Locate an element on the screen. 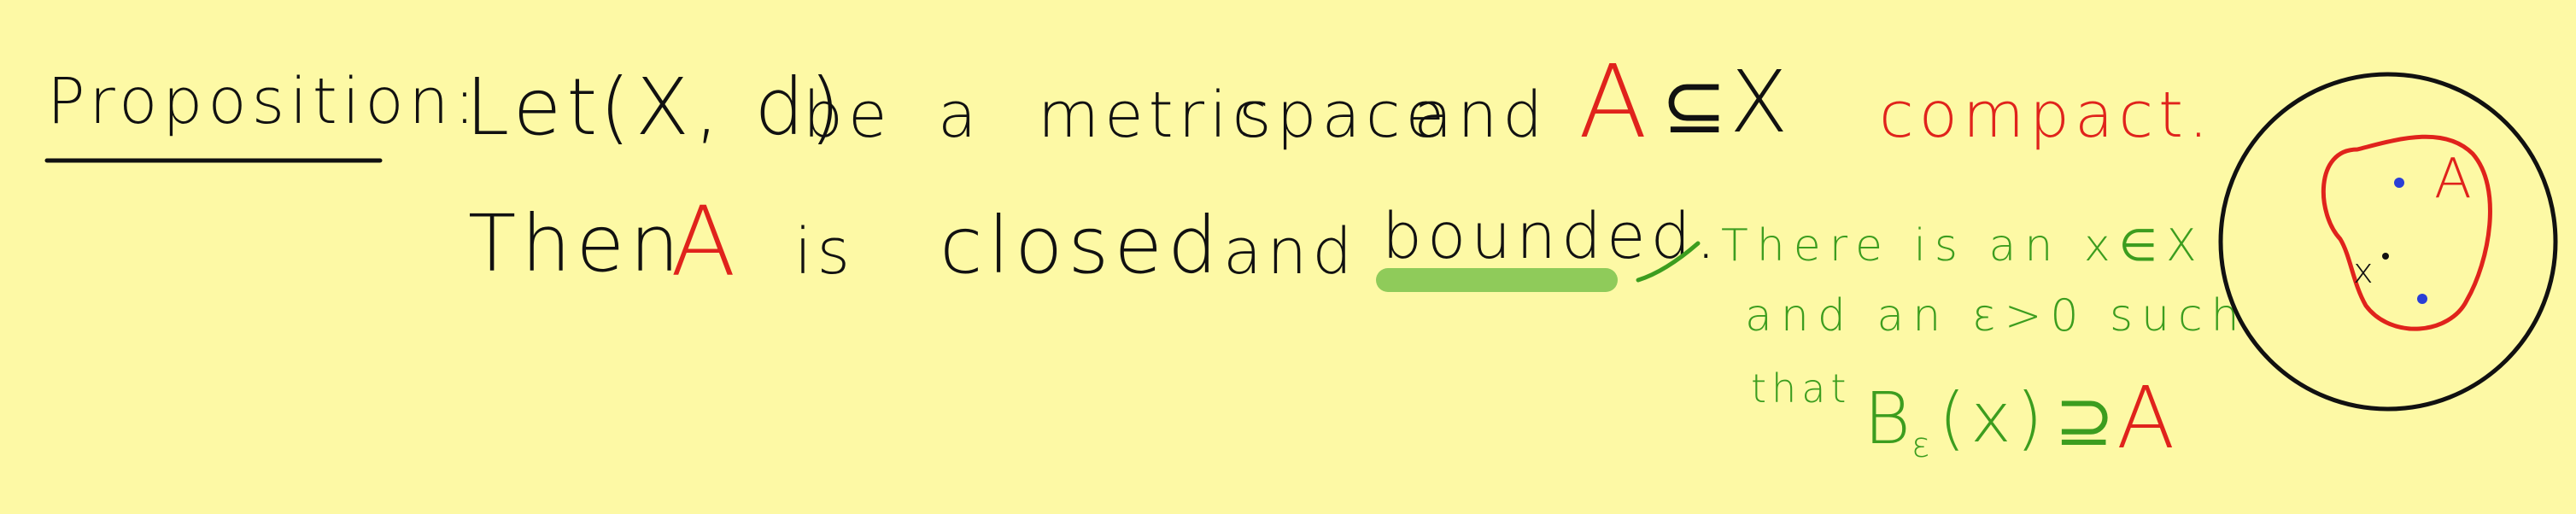 This screenshot has height=514, width=2576. note-ball-symbol: B is located at coordinates (1890, 419).